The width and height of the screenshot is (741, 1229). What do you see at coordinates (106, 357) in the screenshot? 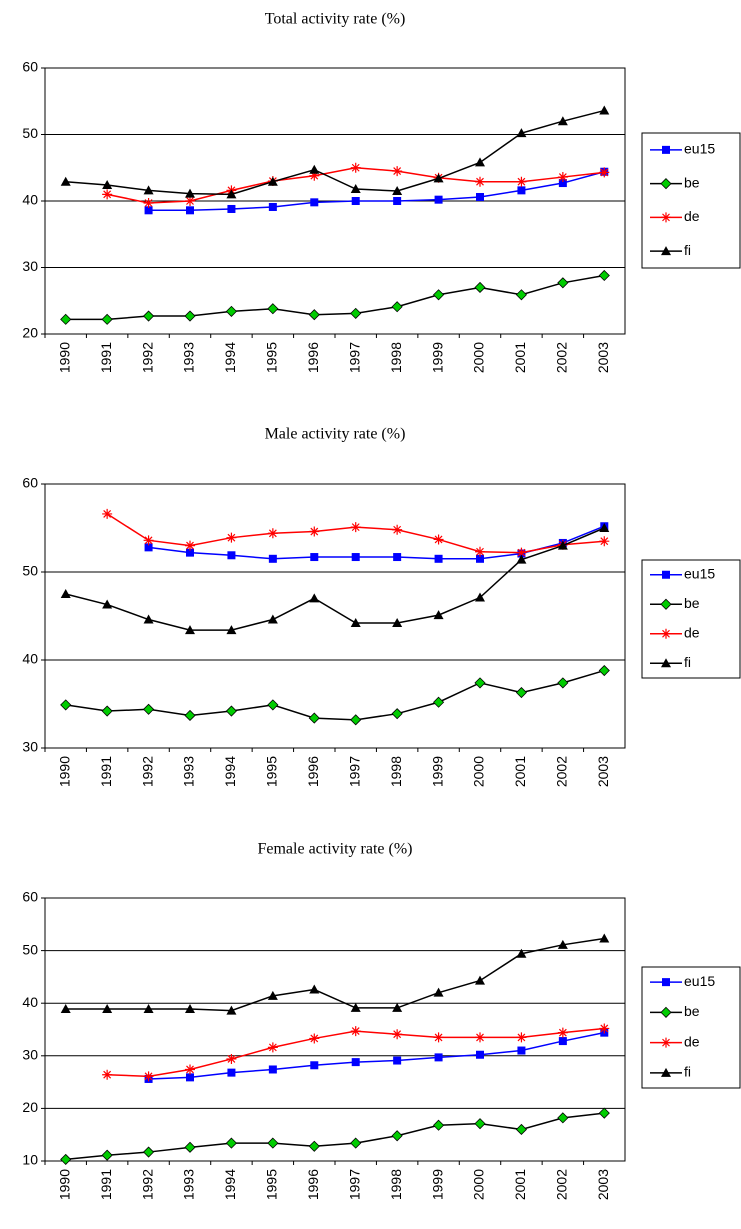
I see `x-tick-label: 1991` at bounding box center [106, 357].